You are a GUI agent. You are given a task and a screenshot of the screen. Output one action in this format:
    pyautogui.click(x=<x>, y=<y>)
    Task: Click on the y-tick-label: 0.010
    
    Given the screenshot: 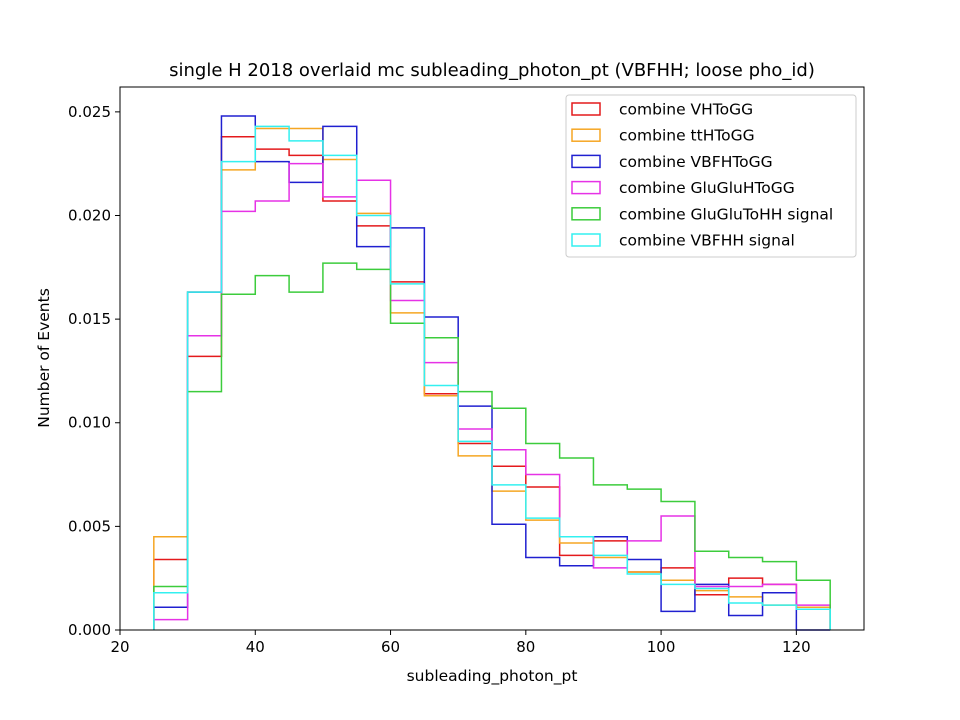 What is the action you would take?
    pyautogui.click(x=89, y=423)
    